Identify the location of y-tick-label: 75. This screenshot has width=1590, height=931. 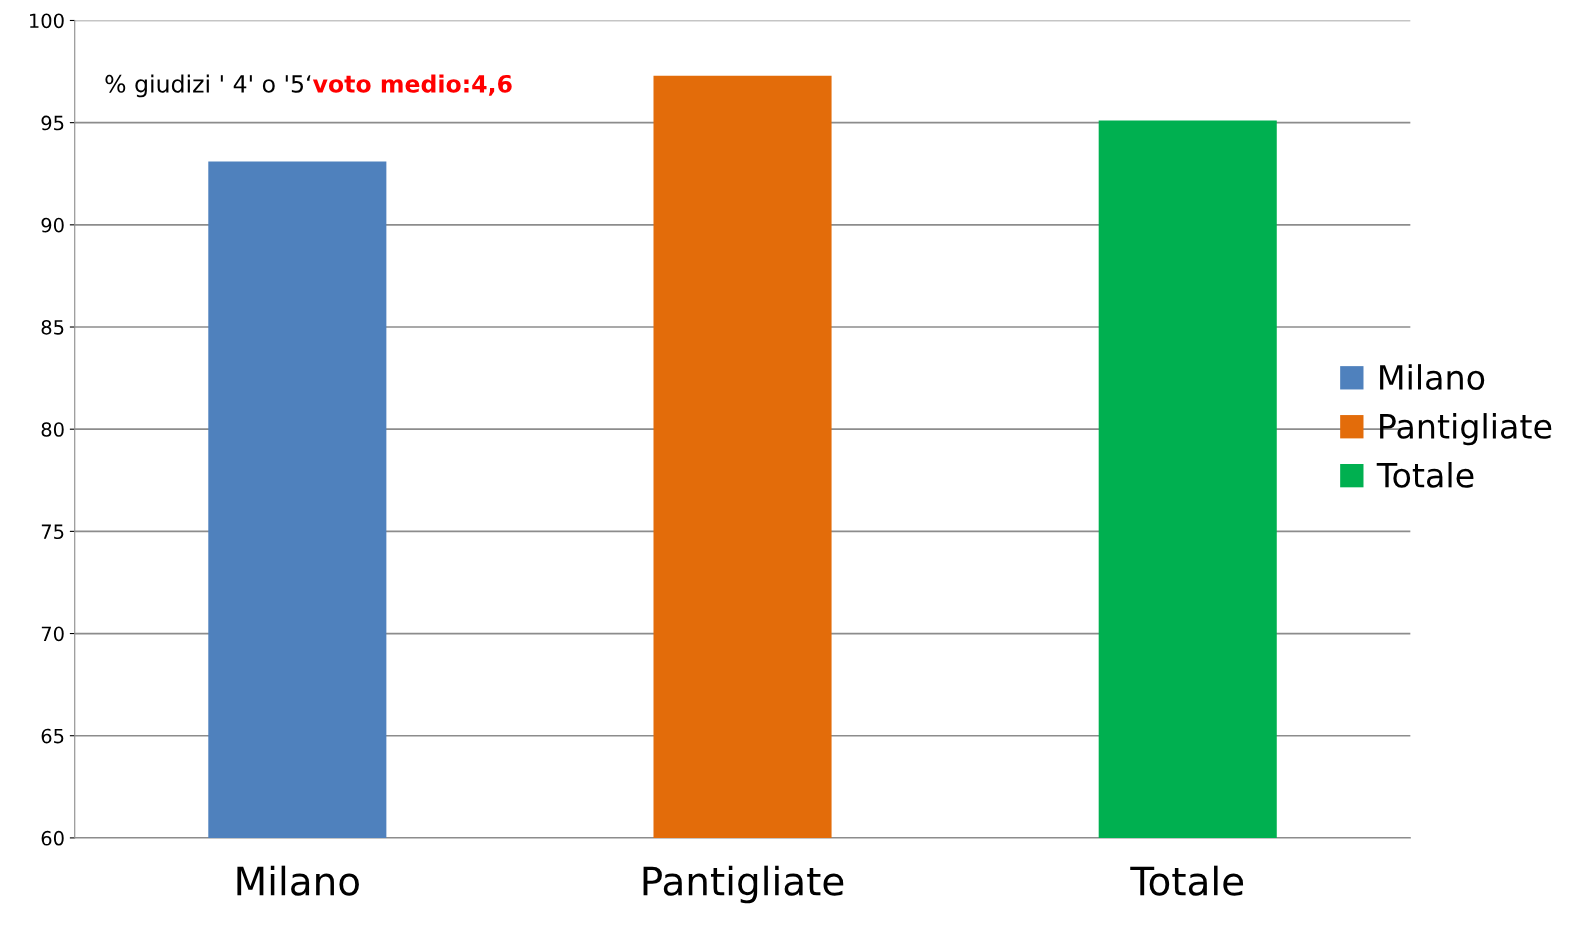
(52, 532).